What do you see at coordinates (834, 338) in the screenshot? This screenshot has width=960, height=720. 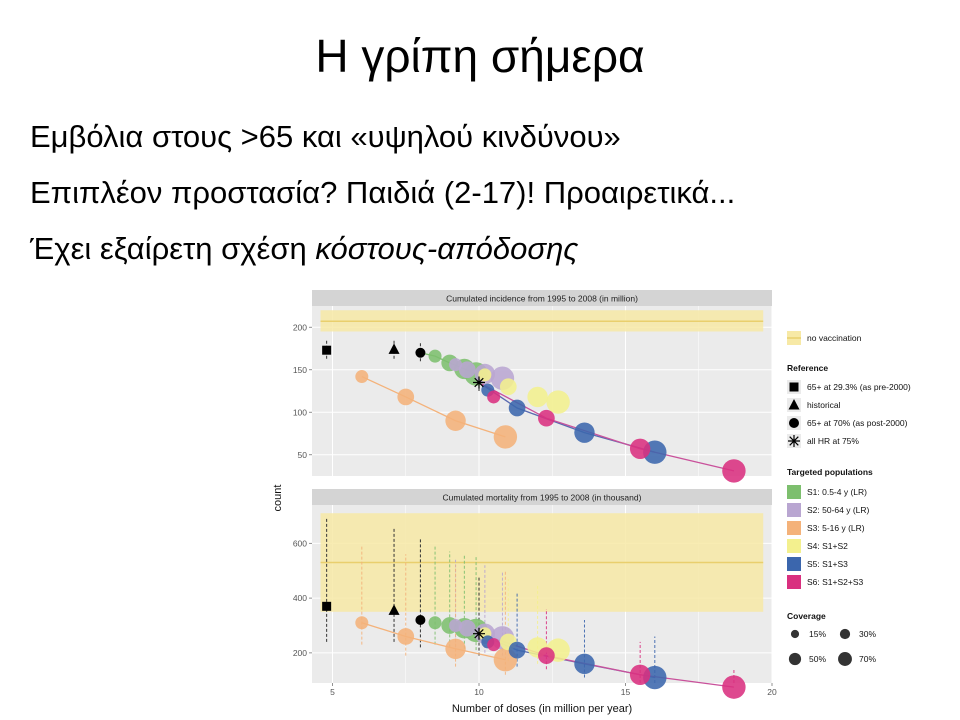 I see `legend-label: no vaccination` at bounding box center [834, 338].